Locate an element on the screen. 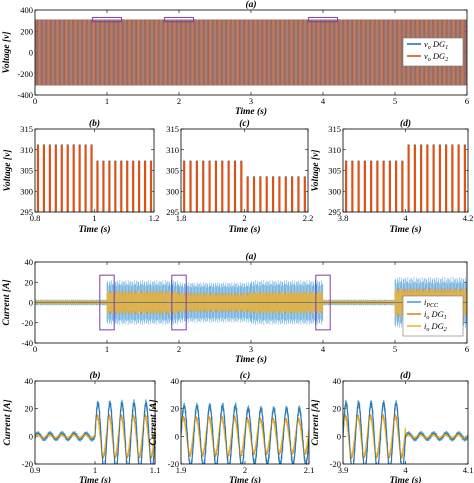 The height and width of the screenshot is (483, 474). y-tick-label: -400 is located at coordinates (25, 95).